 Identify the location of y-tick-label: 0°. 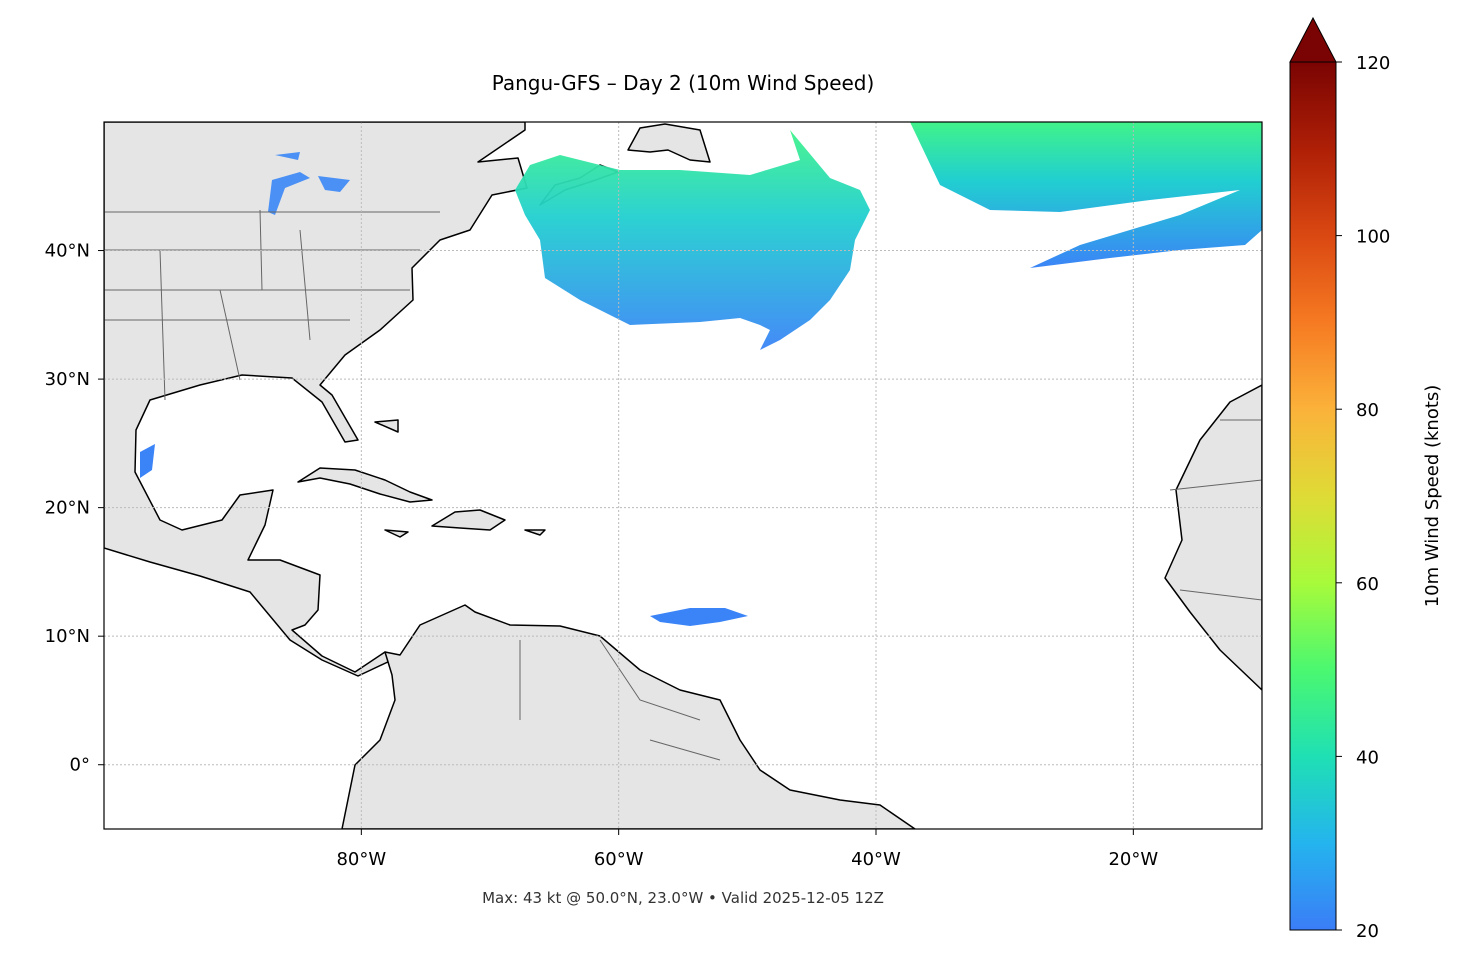
(80, 765).